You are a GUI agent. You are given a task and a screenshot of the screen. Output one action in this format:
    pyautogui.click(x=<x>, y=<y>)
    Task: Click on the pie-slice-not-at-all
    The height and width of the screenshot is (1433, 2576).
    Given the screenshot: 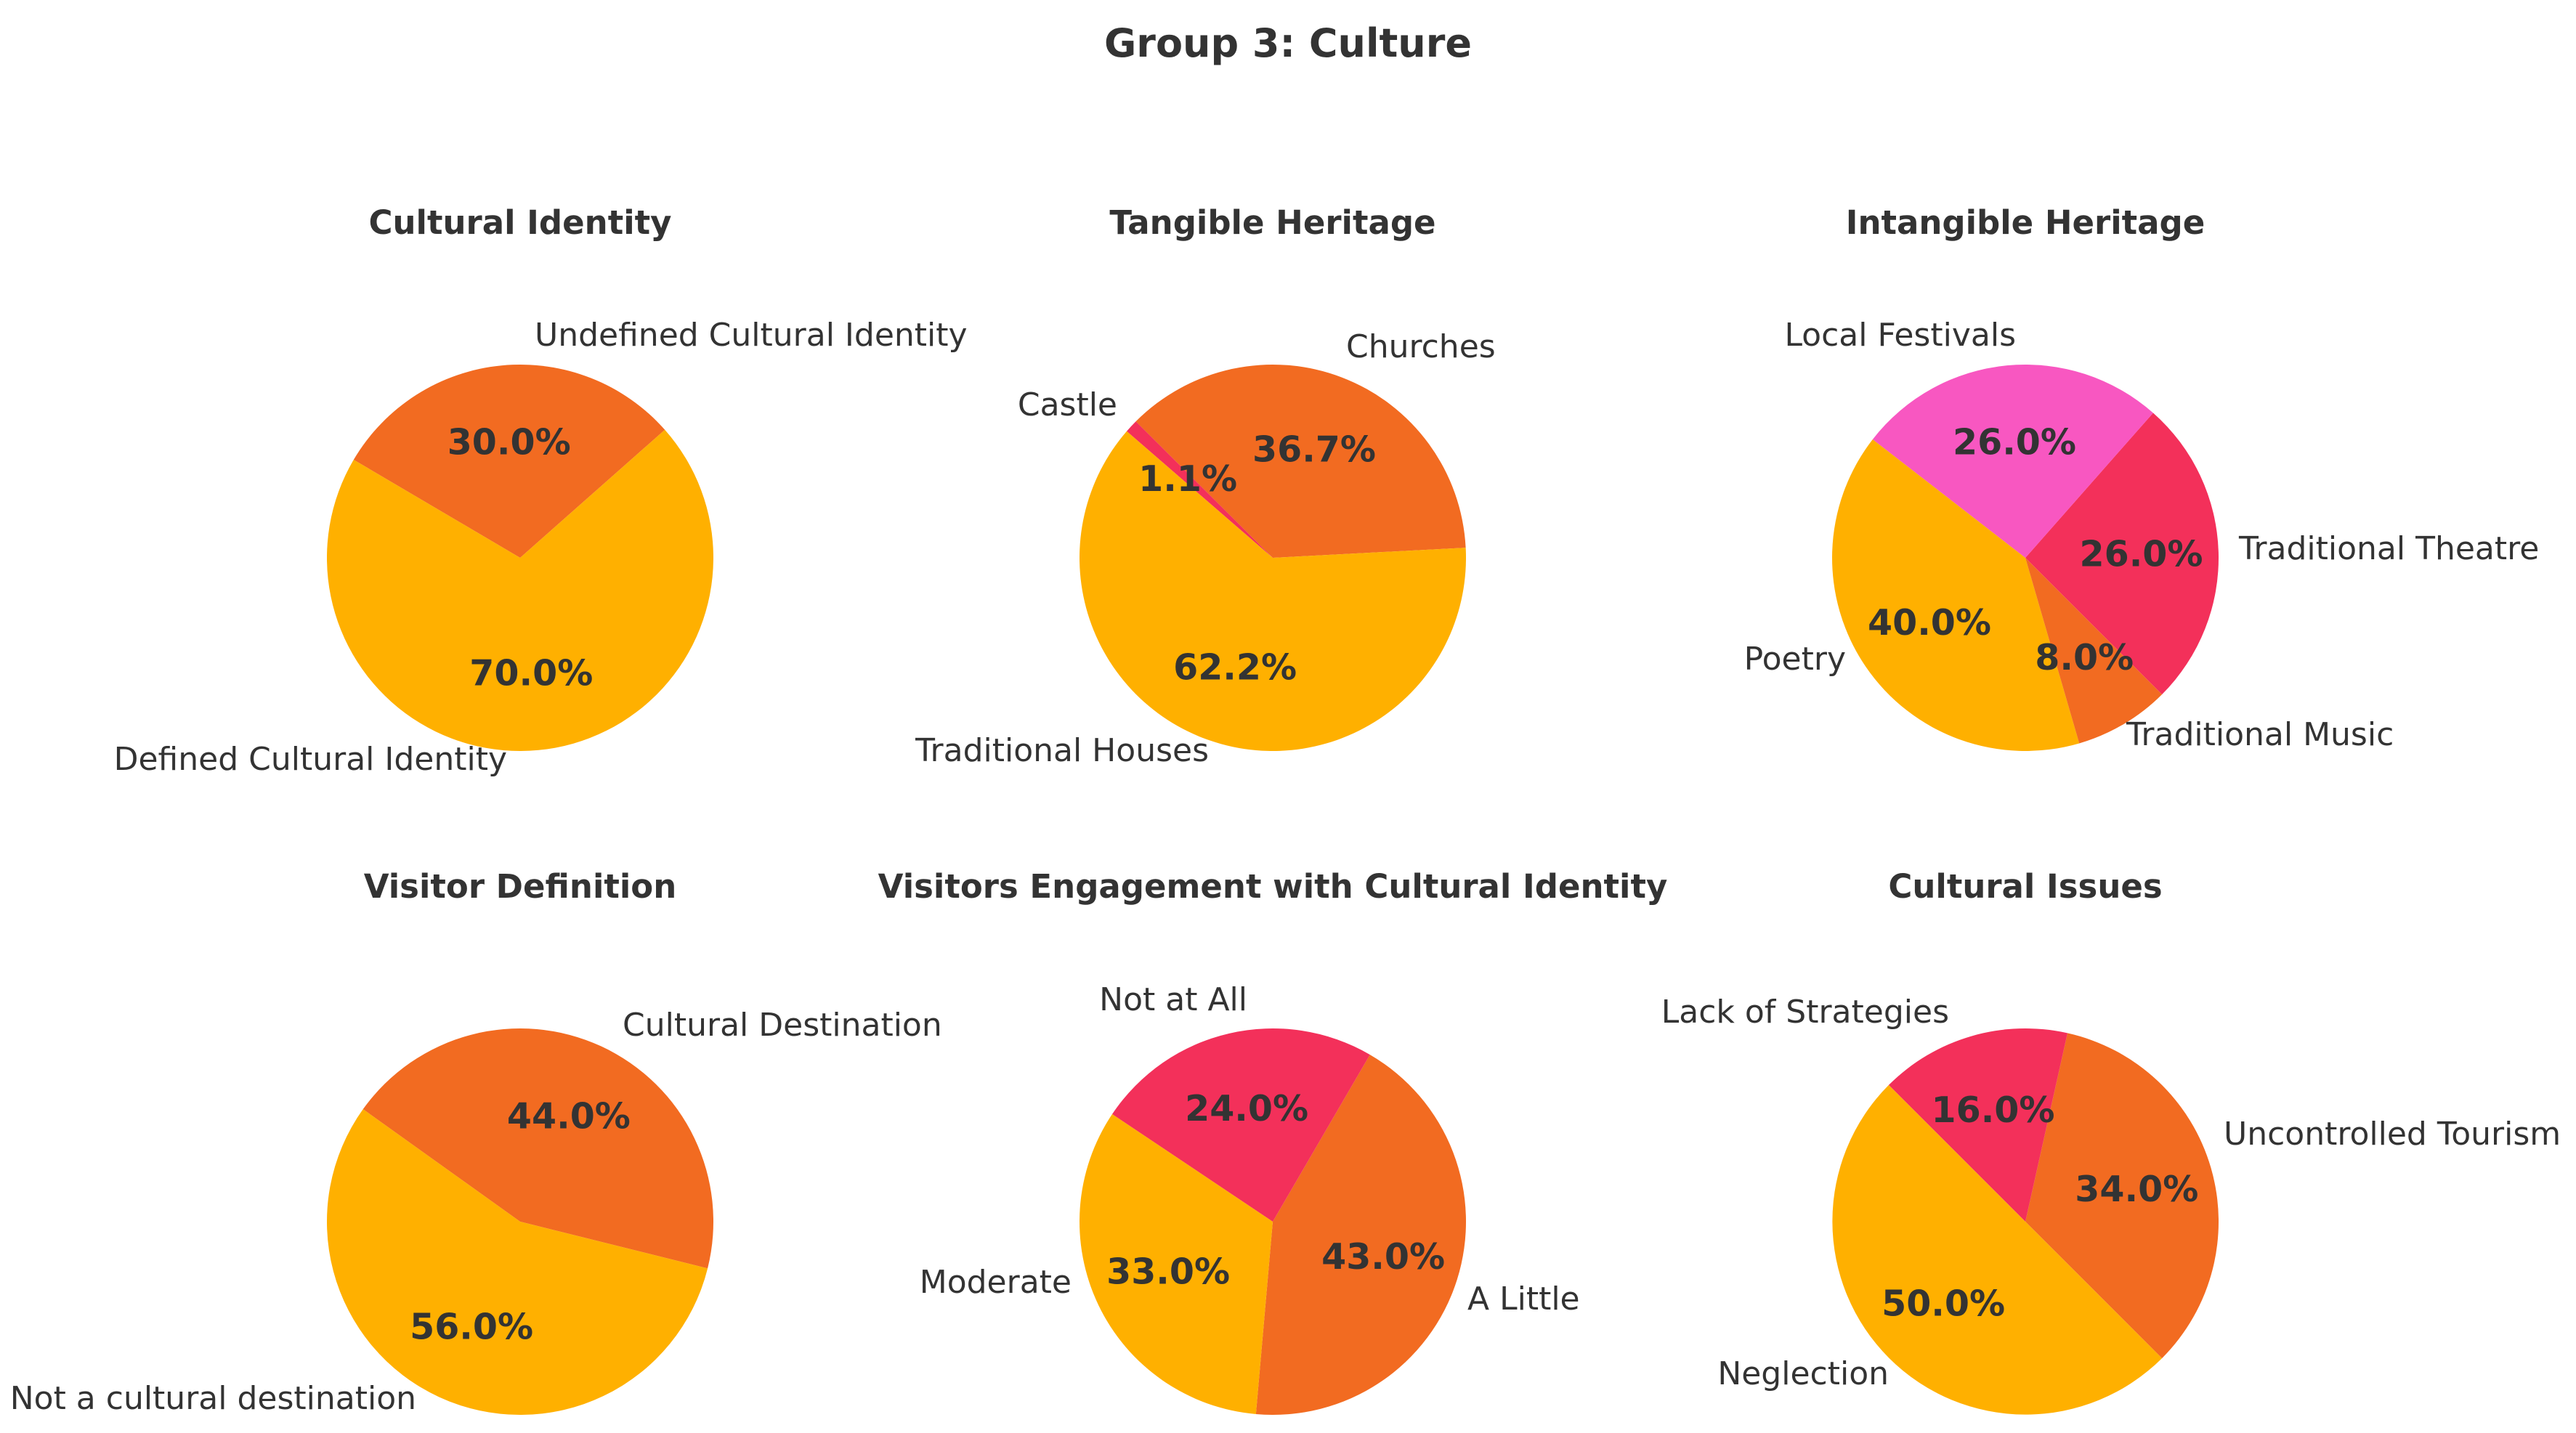 What is the action you would take?
    pyautogui.click(x=1240, y=1125)
    